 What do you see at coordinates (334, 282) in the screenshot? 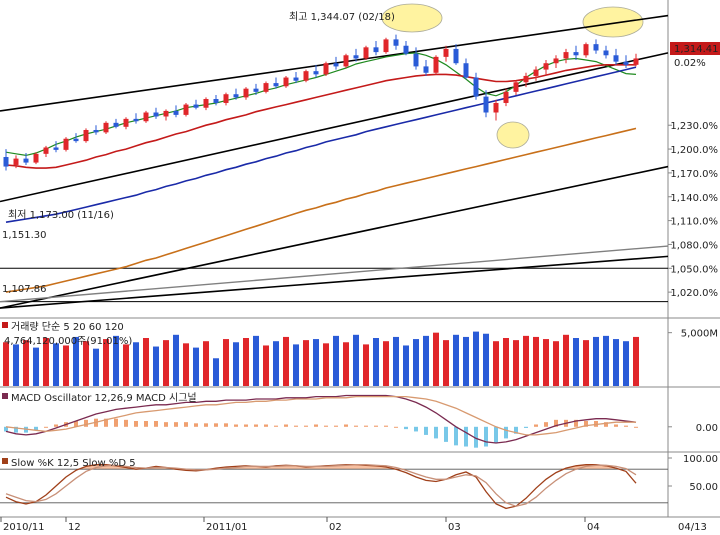
I see `trend-line` at bounding box center [334, 282].